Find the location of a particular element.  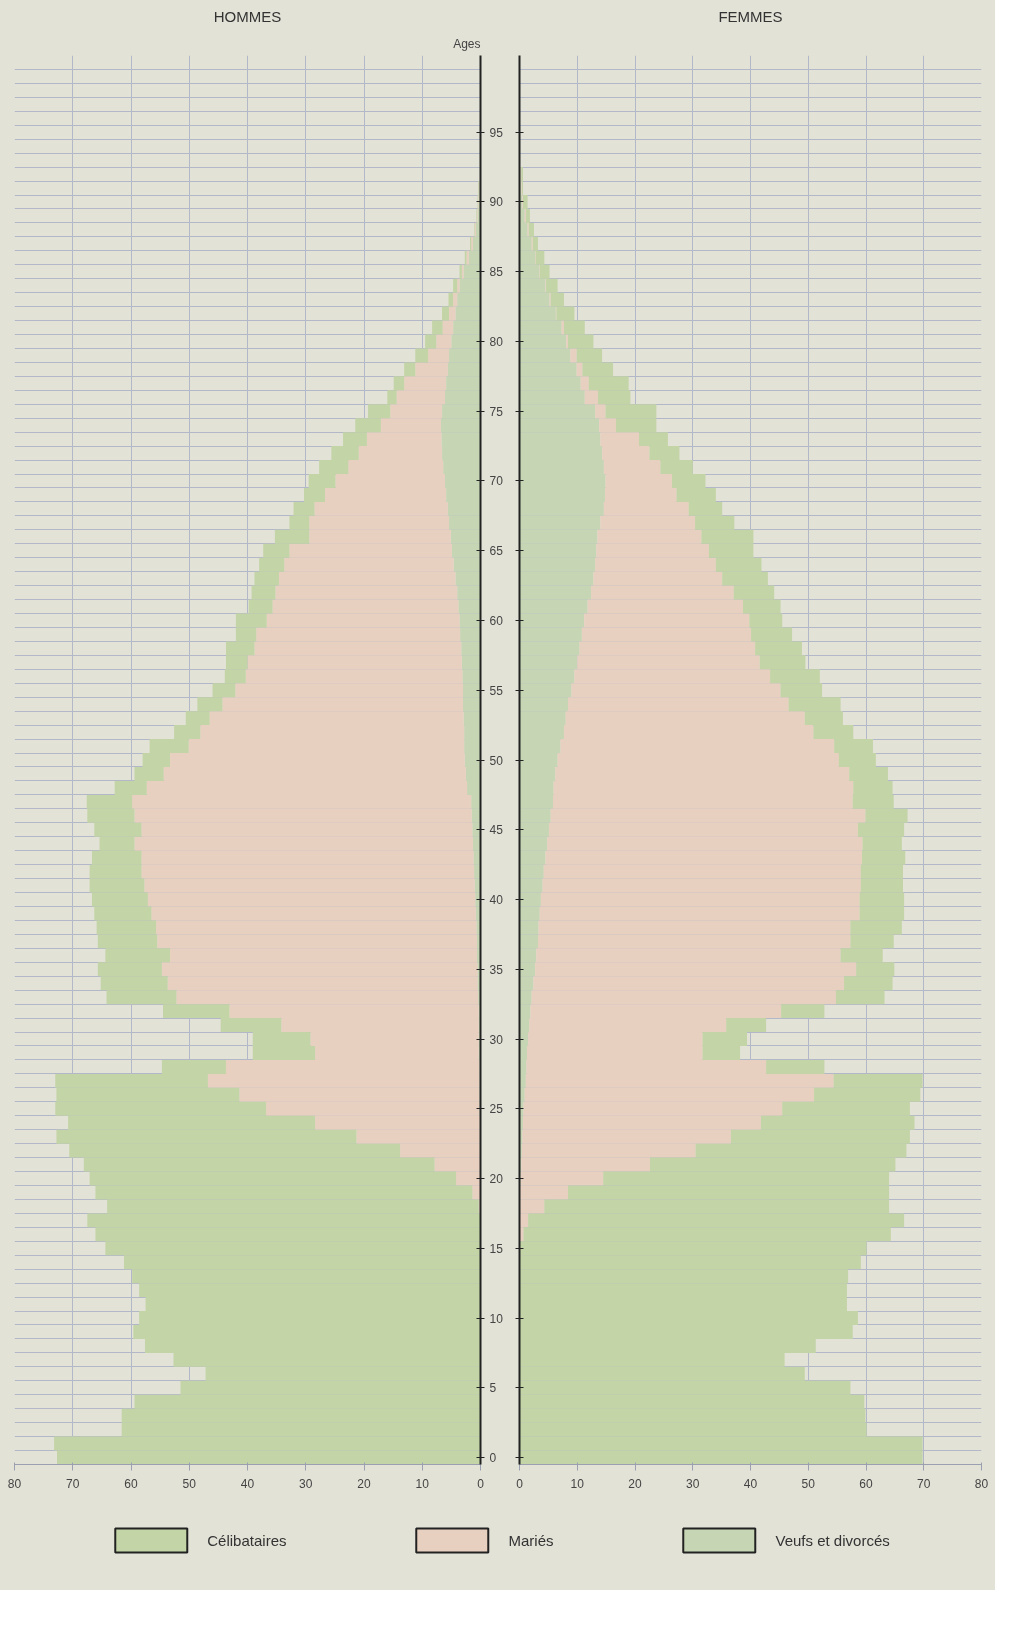

y-tick-label: 80 is located at coordinates (496, 341).